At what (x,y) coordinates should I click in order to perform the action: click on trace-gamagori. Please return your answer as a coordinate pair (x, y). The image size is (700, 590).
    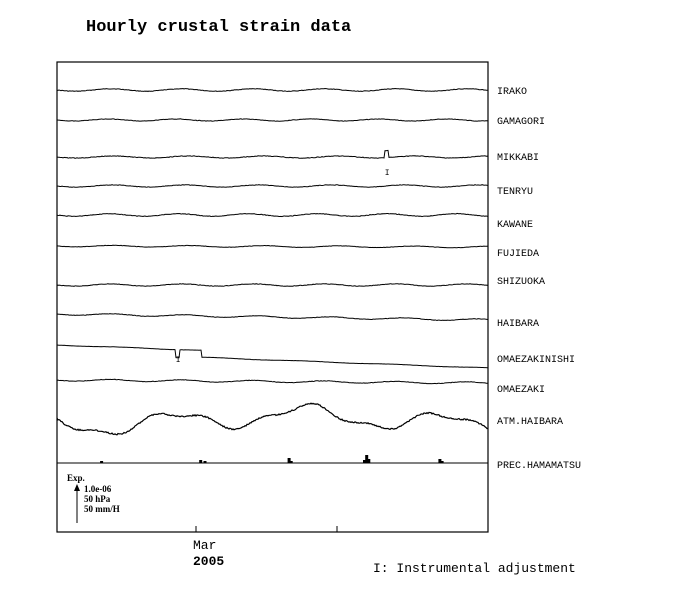
    Looking at the image, I should click on (272, 120).